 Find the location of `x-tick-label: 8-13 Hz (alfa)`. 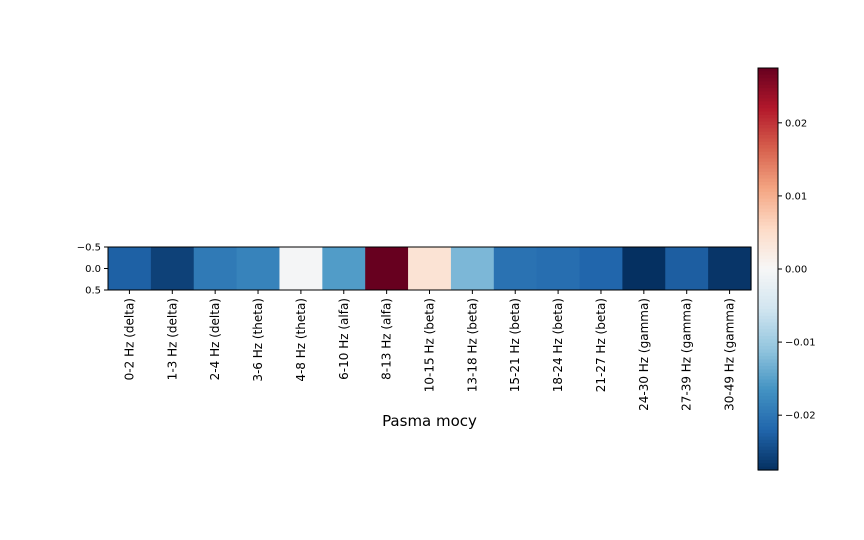

x-tick-label: 8-13 Hz (alfa) is located at coordinates (387, 339).